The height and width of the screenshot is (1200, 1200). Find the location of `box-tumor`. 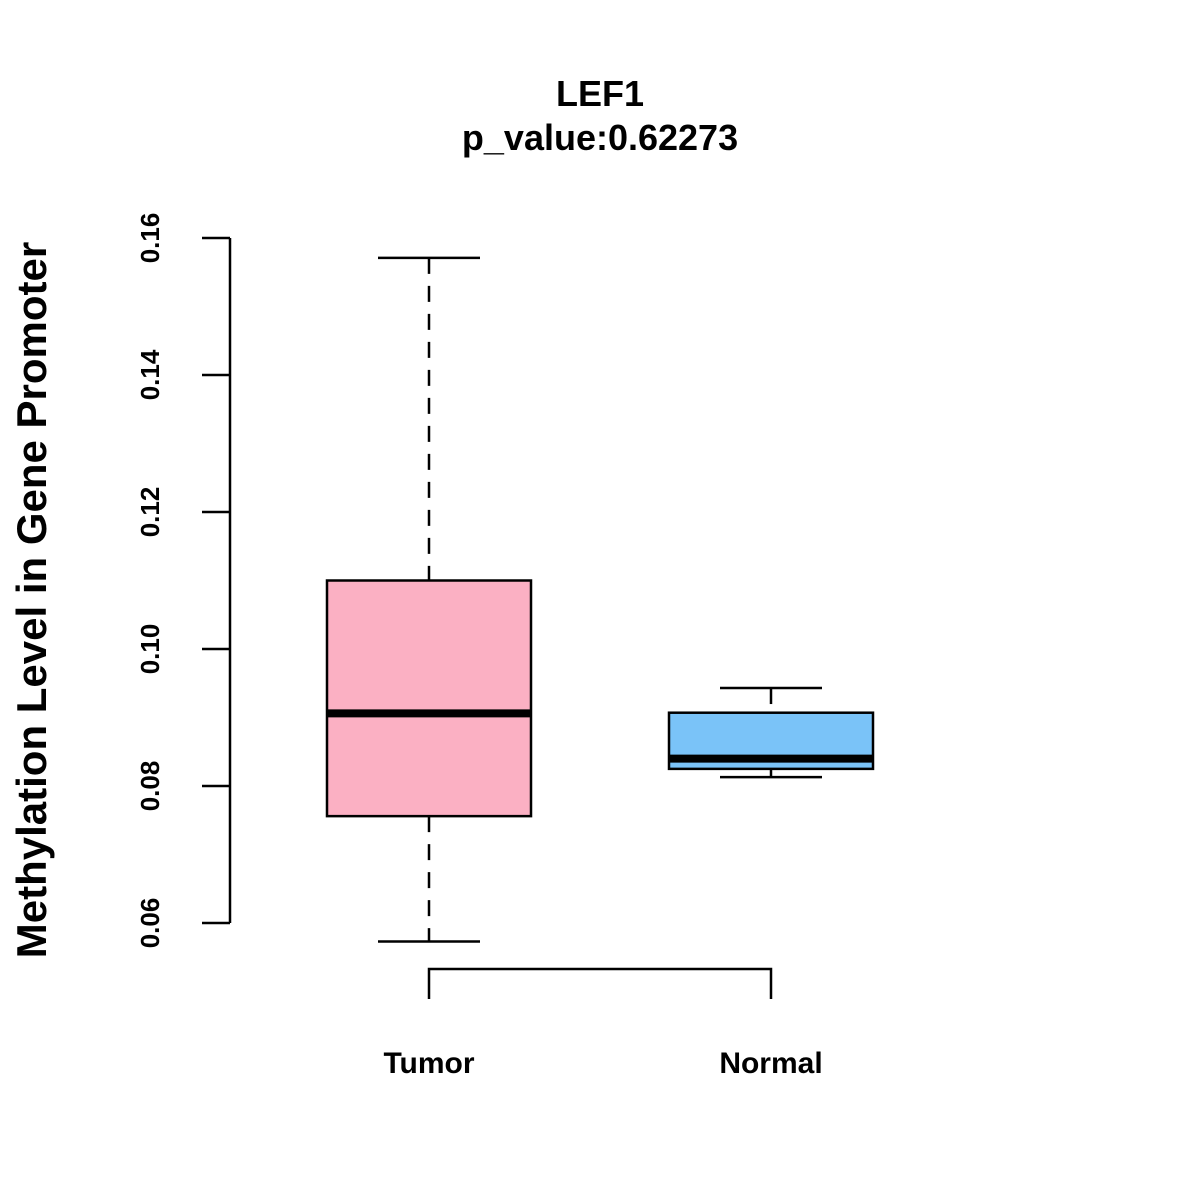

box-tumor is located at coordinates (429, 599).